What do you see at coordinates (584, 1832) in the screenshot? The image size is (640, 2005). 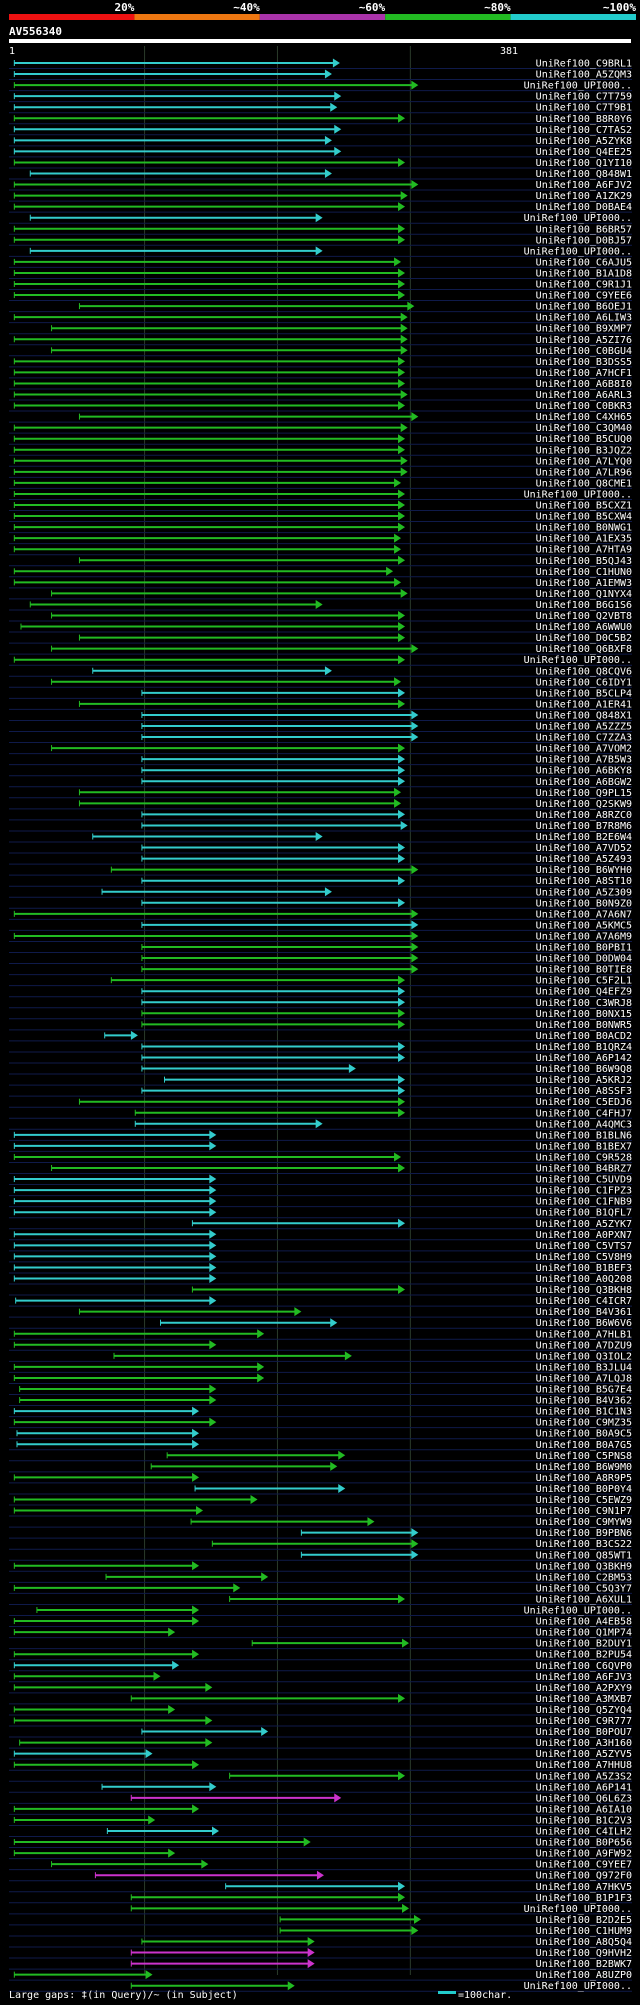 I see `hit-label: UniRef100_C4ILH2` at bounding box center [584, 1832].